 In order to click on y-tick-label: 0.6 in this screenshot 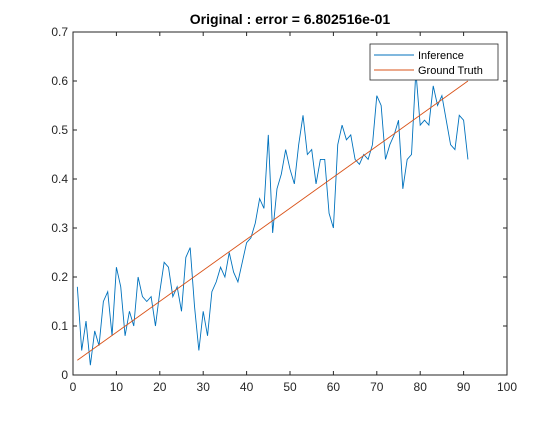, I will do `click(59, 81)`.